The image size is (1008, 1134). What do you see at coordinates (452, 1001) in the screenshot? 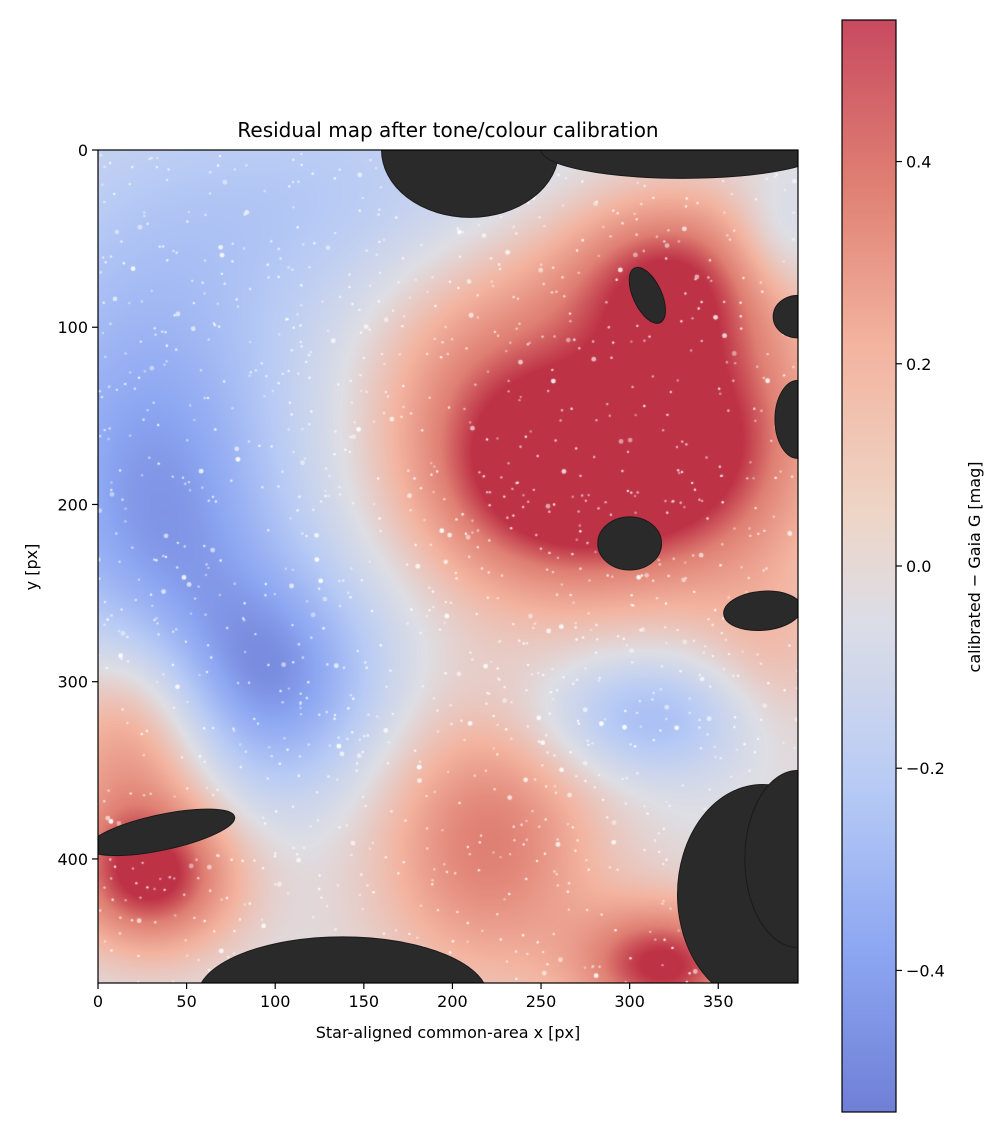
I see `x-tick-label: 200` at bounding box center [452, 1001].